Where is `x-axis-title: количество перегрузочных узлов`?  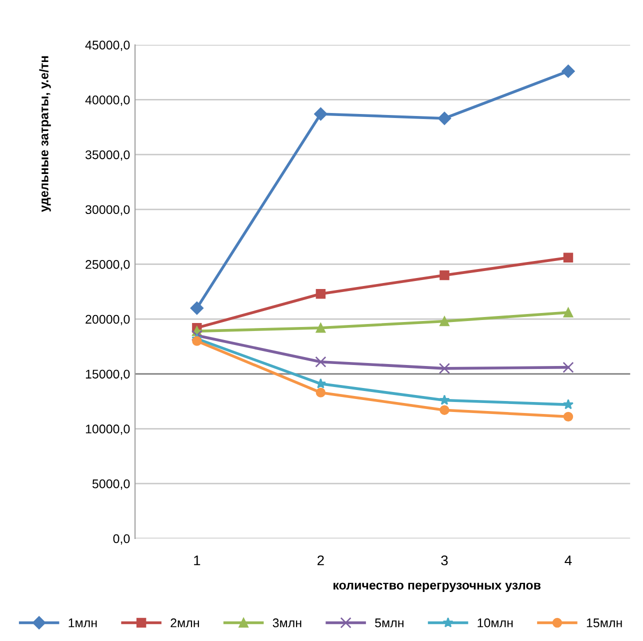 x-axis-title: количество перегрузочных узлов is located at coordinates (437, 587).